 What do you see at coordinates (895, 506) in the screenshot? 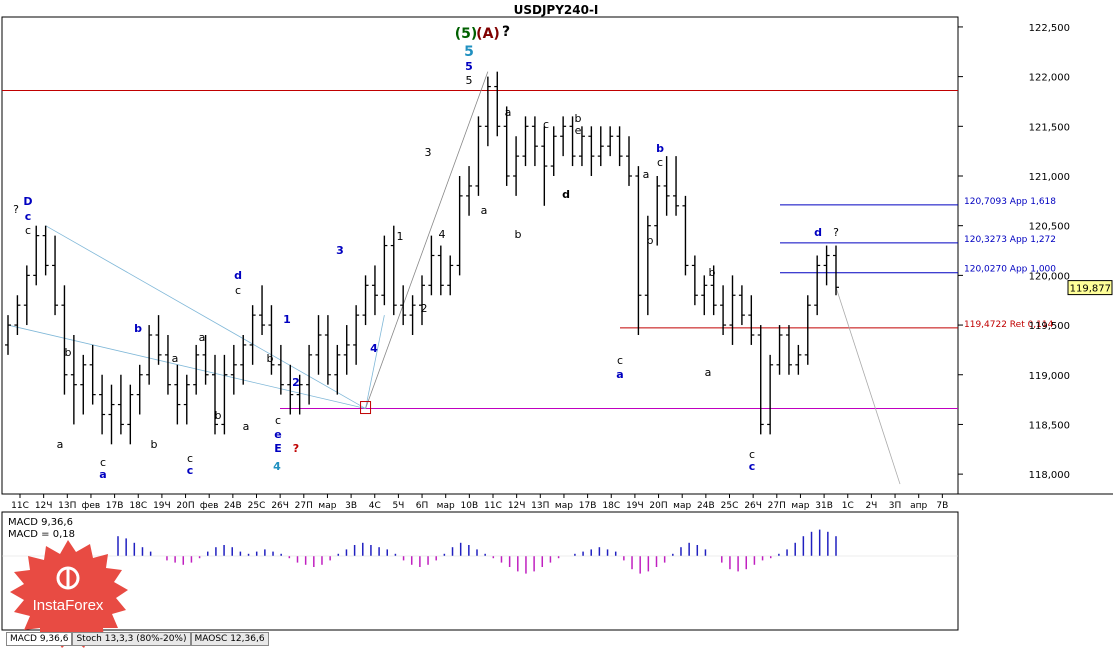
I see `x-tick-label: 3П` at bounding box center [895, 506].